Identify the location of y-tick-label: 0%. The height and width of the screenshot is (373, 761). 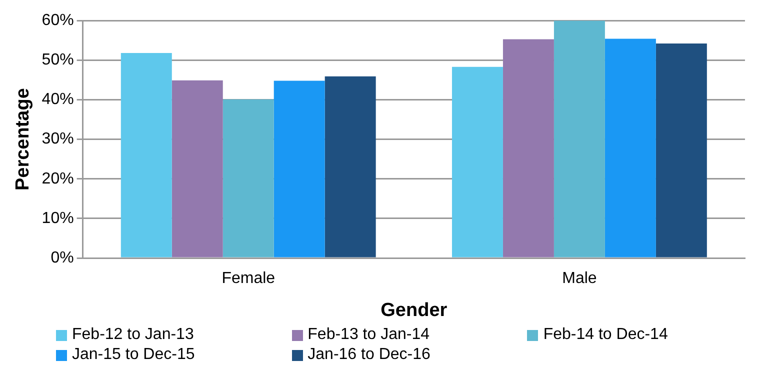
(62, 257).